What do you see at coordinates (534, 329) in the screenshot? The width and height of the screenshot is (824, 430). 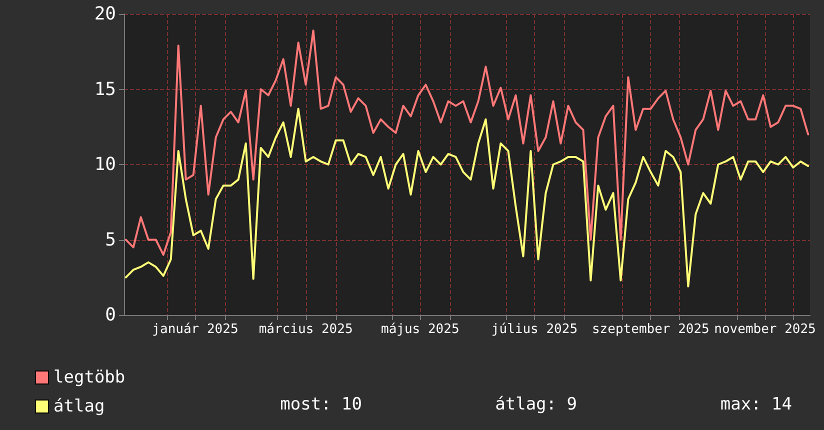 I see `x-tick-label: július 2025` at bounding box center [534, 329].